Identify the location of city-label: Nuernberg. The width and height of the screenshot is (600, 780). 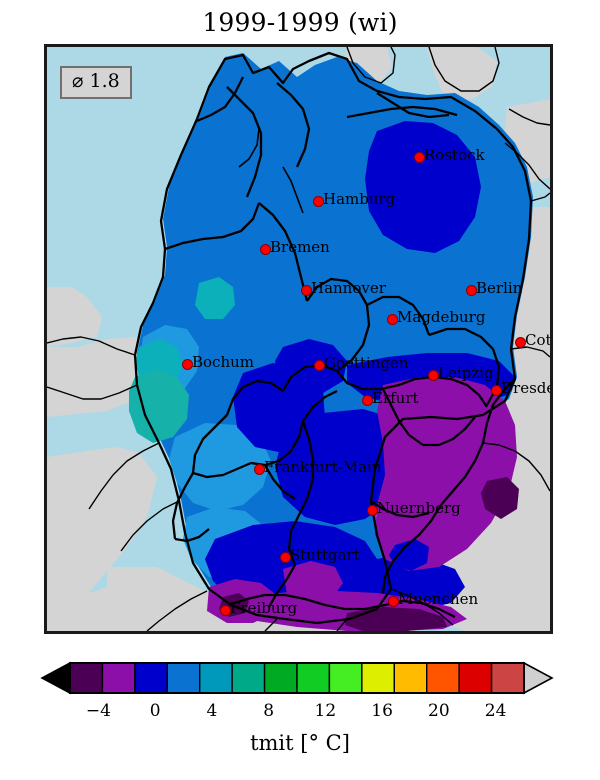
(419, 508).